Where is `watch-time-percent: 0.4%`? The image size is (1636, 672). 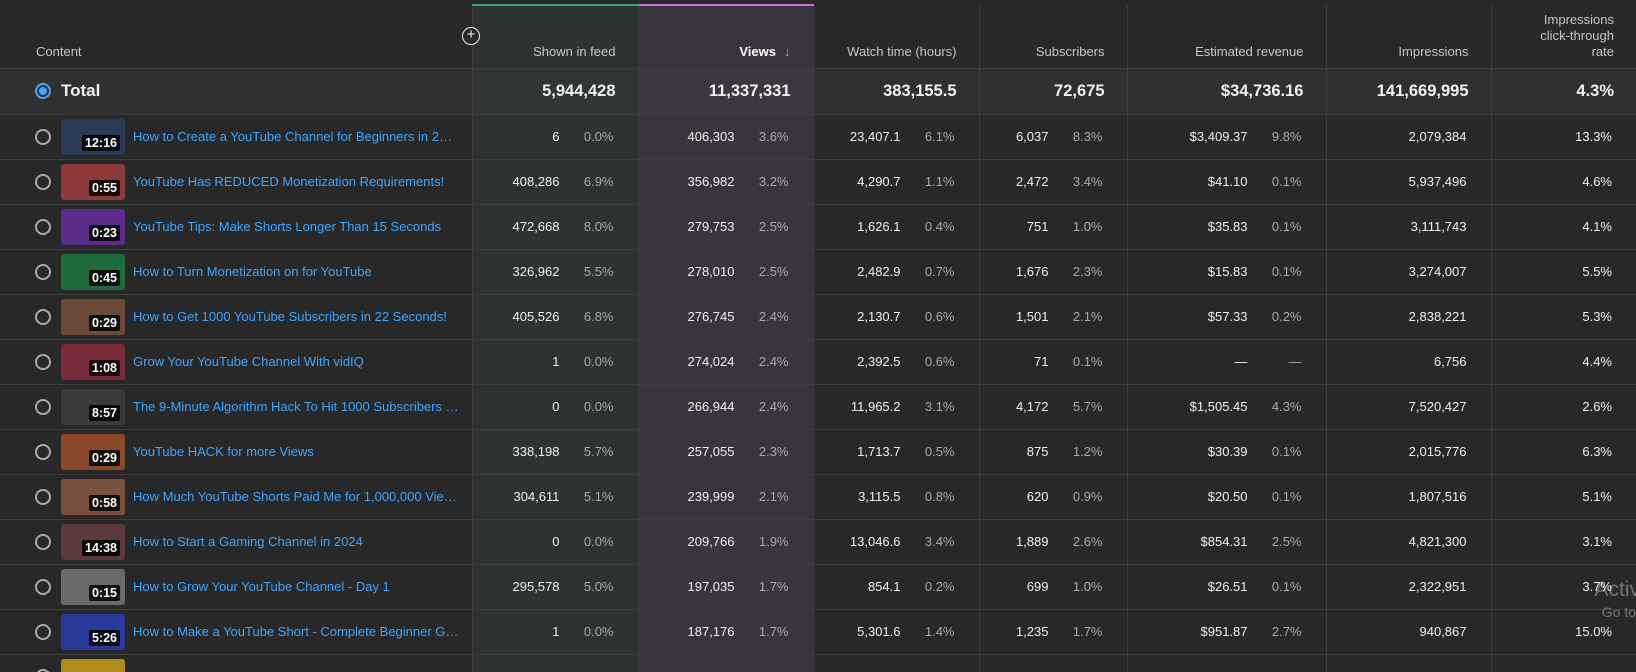
watch-time-percent: 0.4% is located at coordinates (939, 226).